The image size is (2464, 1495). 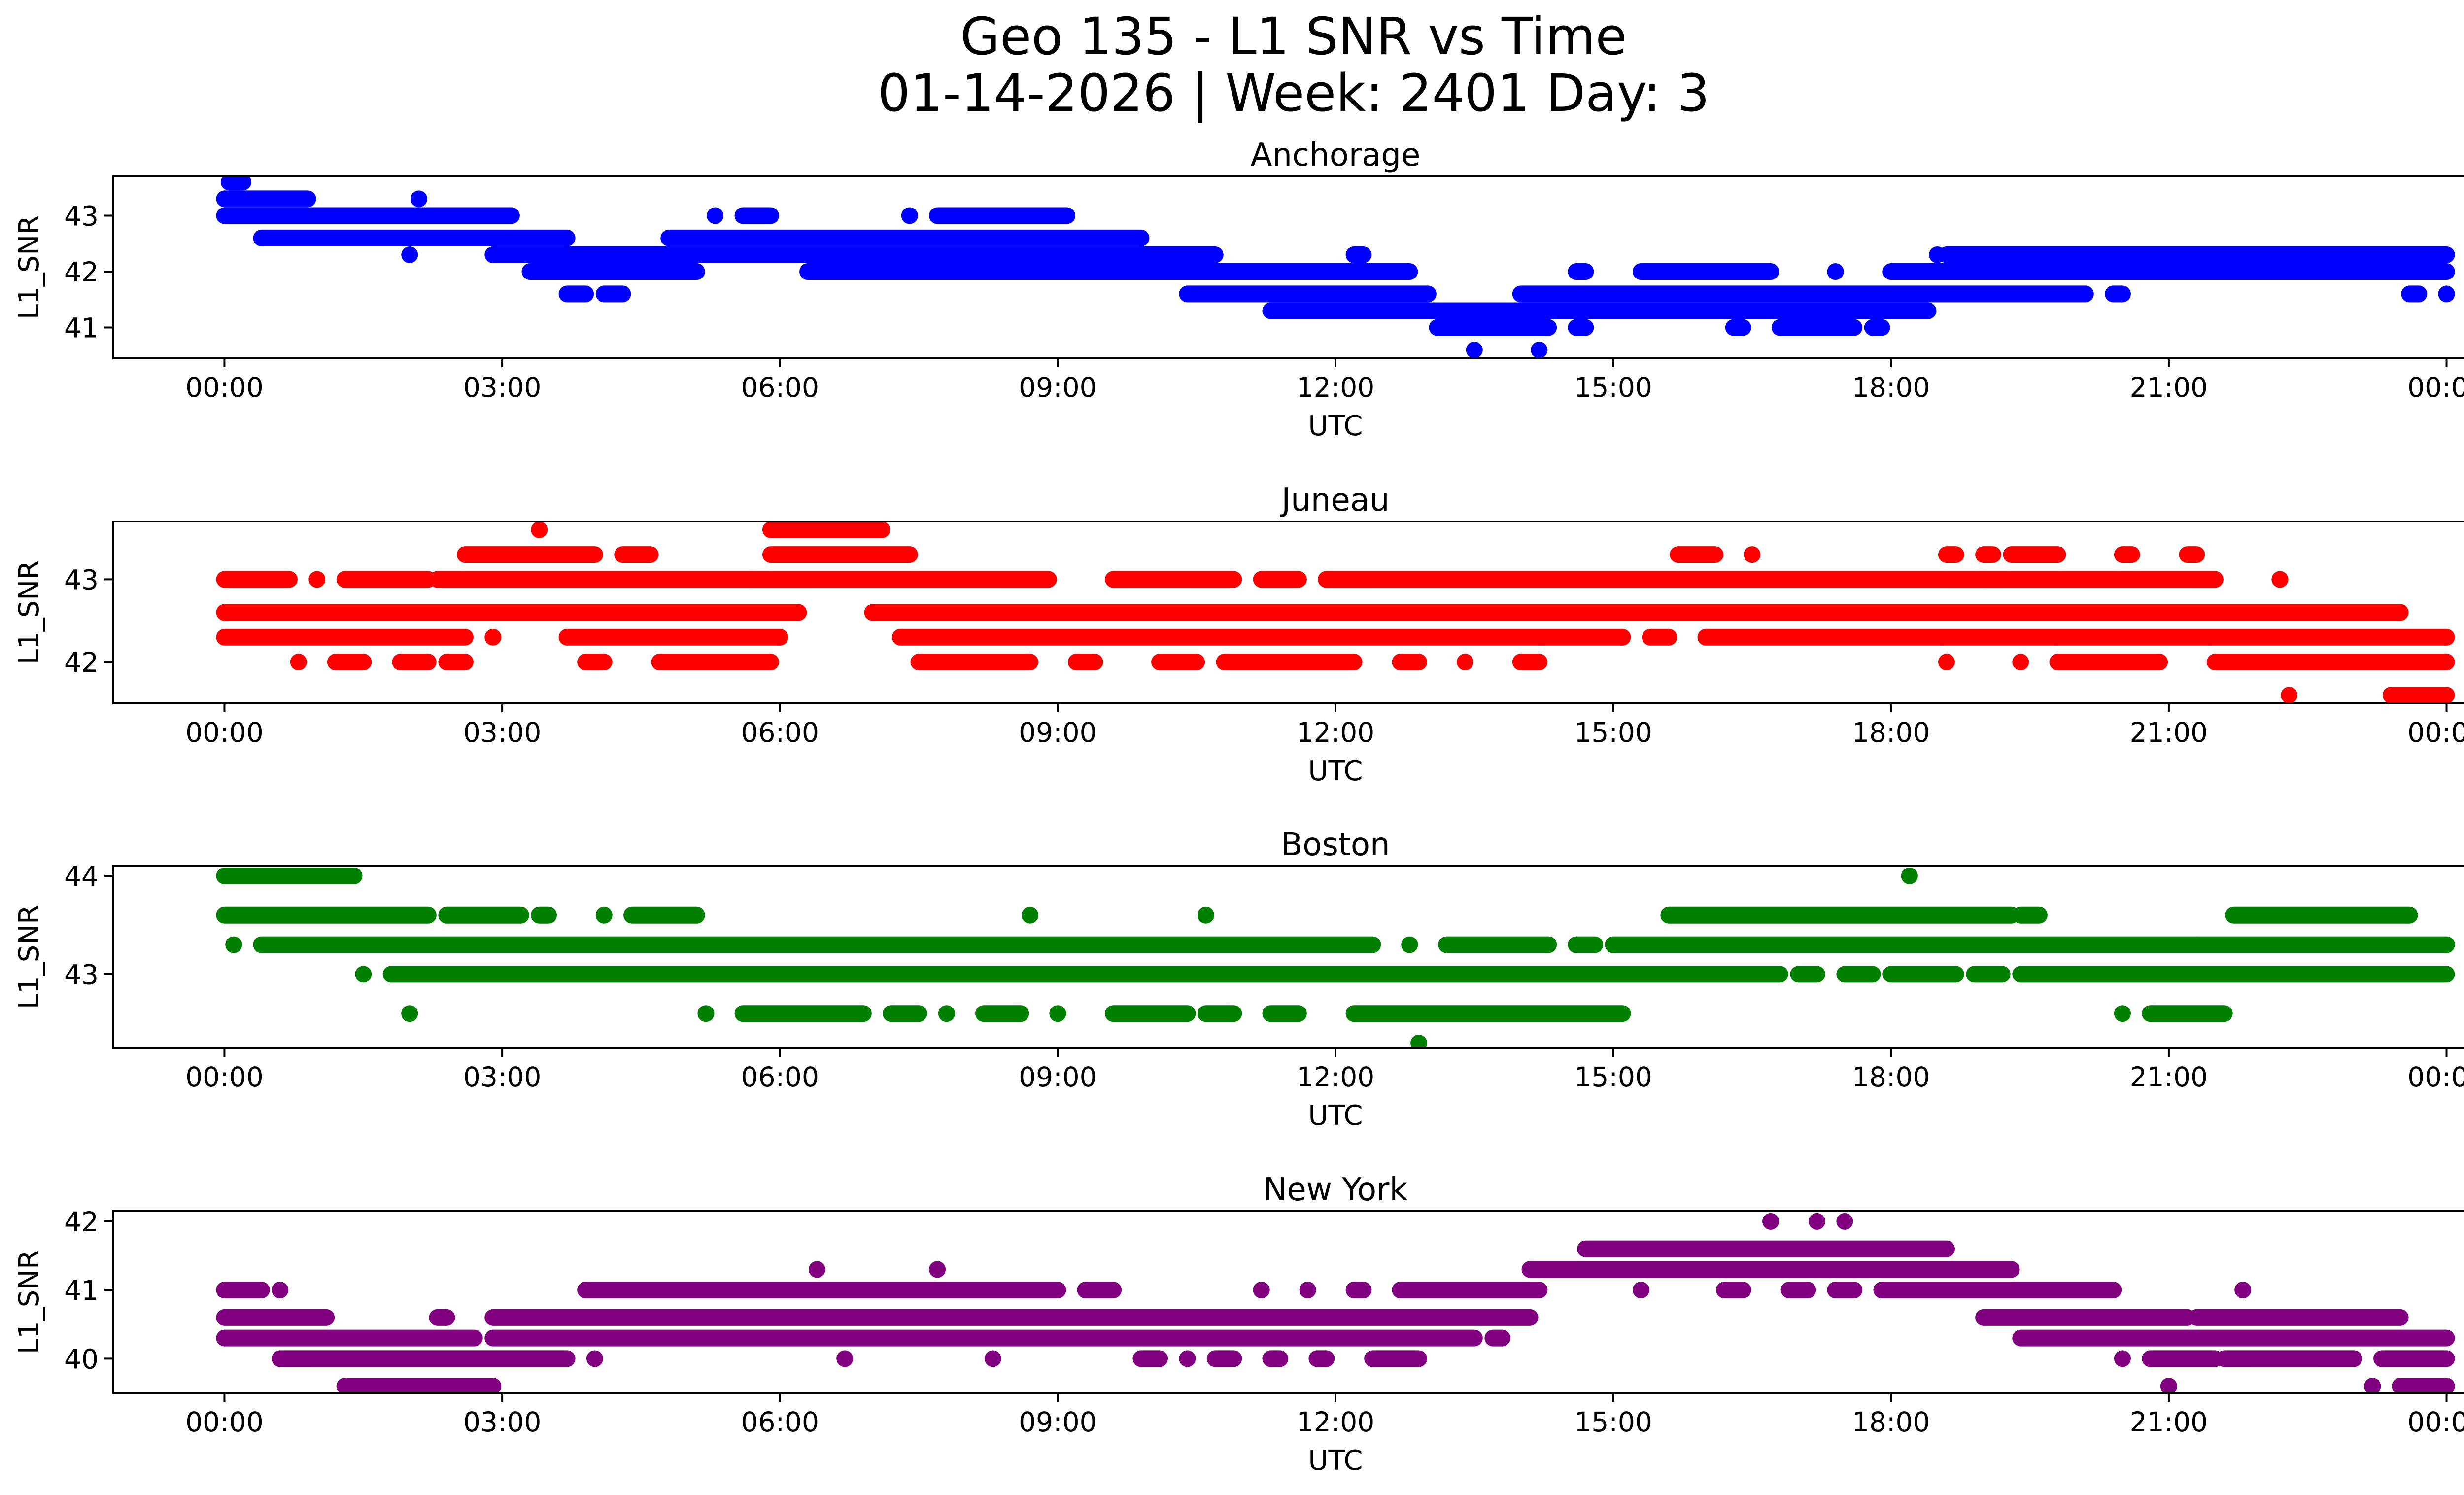 What do you see at coordinates (1336, 155) in the screenshot?
I see `anchorage-title: Anchorage` at bounding box center [1336, 155].